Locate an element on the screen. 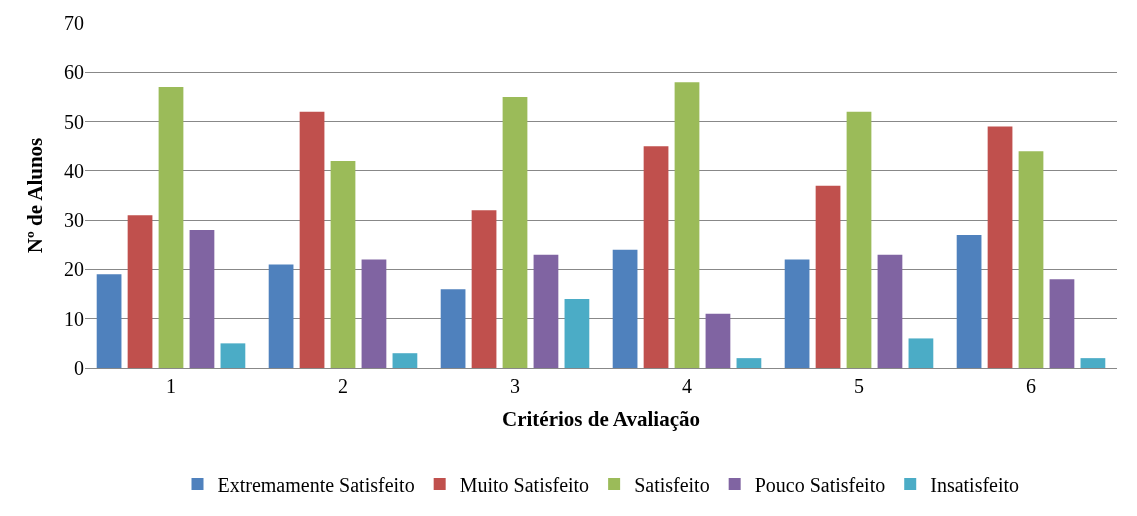  x-tick-label: 1 is located at coordinates (171, 386).